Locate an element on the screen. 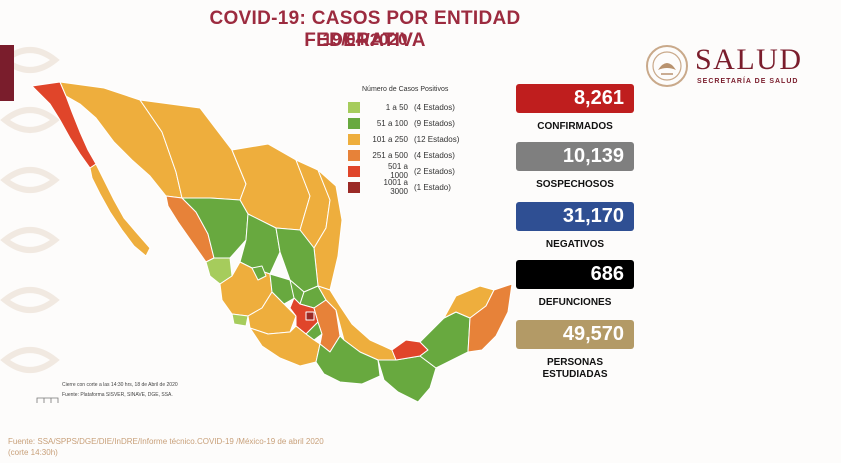 This screenshot has width=841, height=463. legend-row: 51 a 100 (9 Estados) is located at coordinates (403, 123).